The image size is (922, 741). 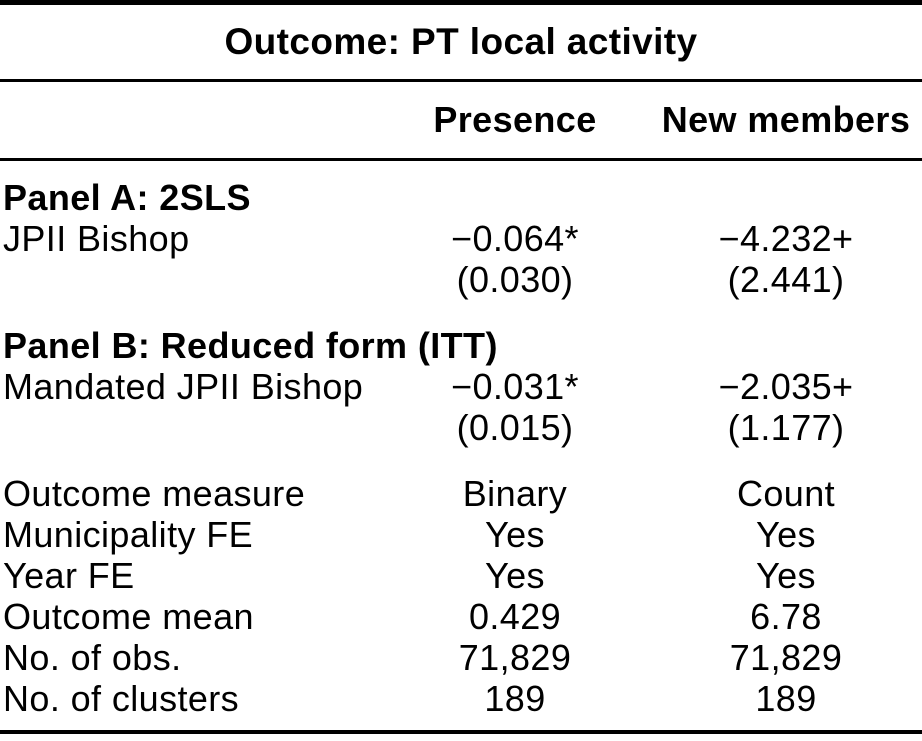 What do you see at coordinates (786, 238) in the screenshot?
I see `coef-cell: −4.232+` at bounding box center [786, 238].